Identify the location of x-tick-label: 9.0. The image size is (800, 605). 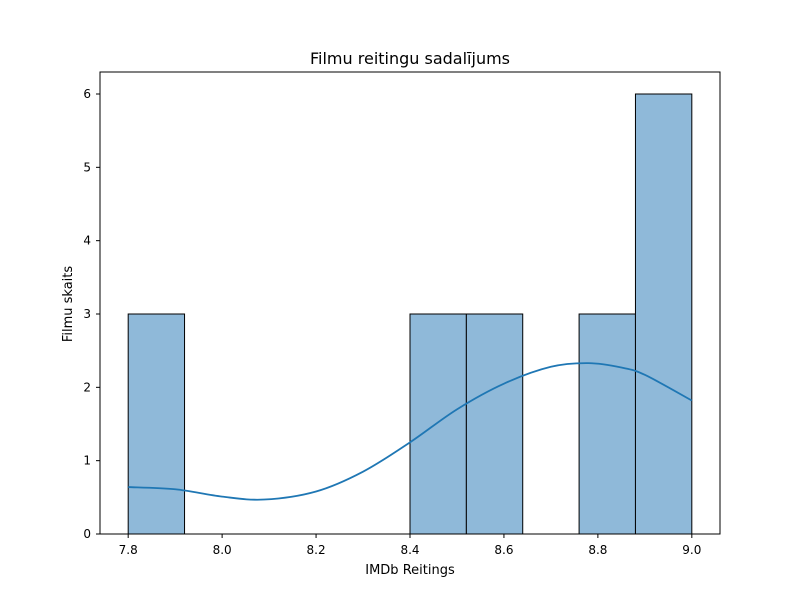
(691, 550).